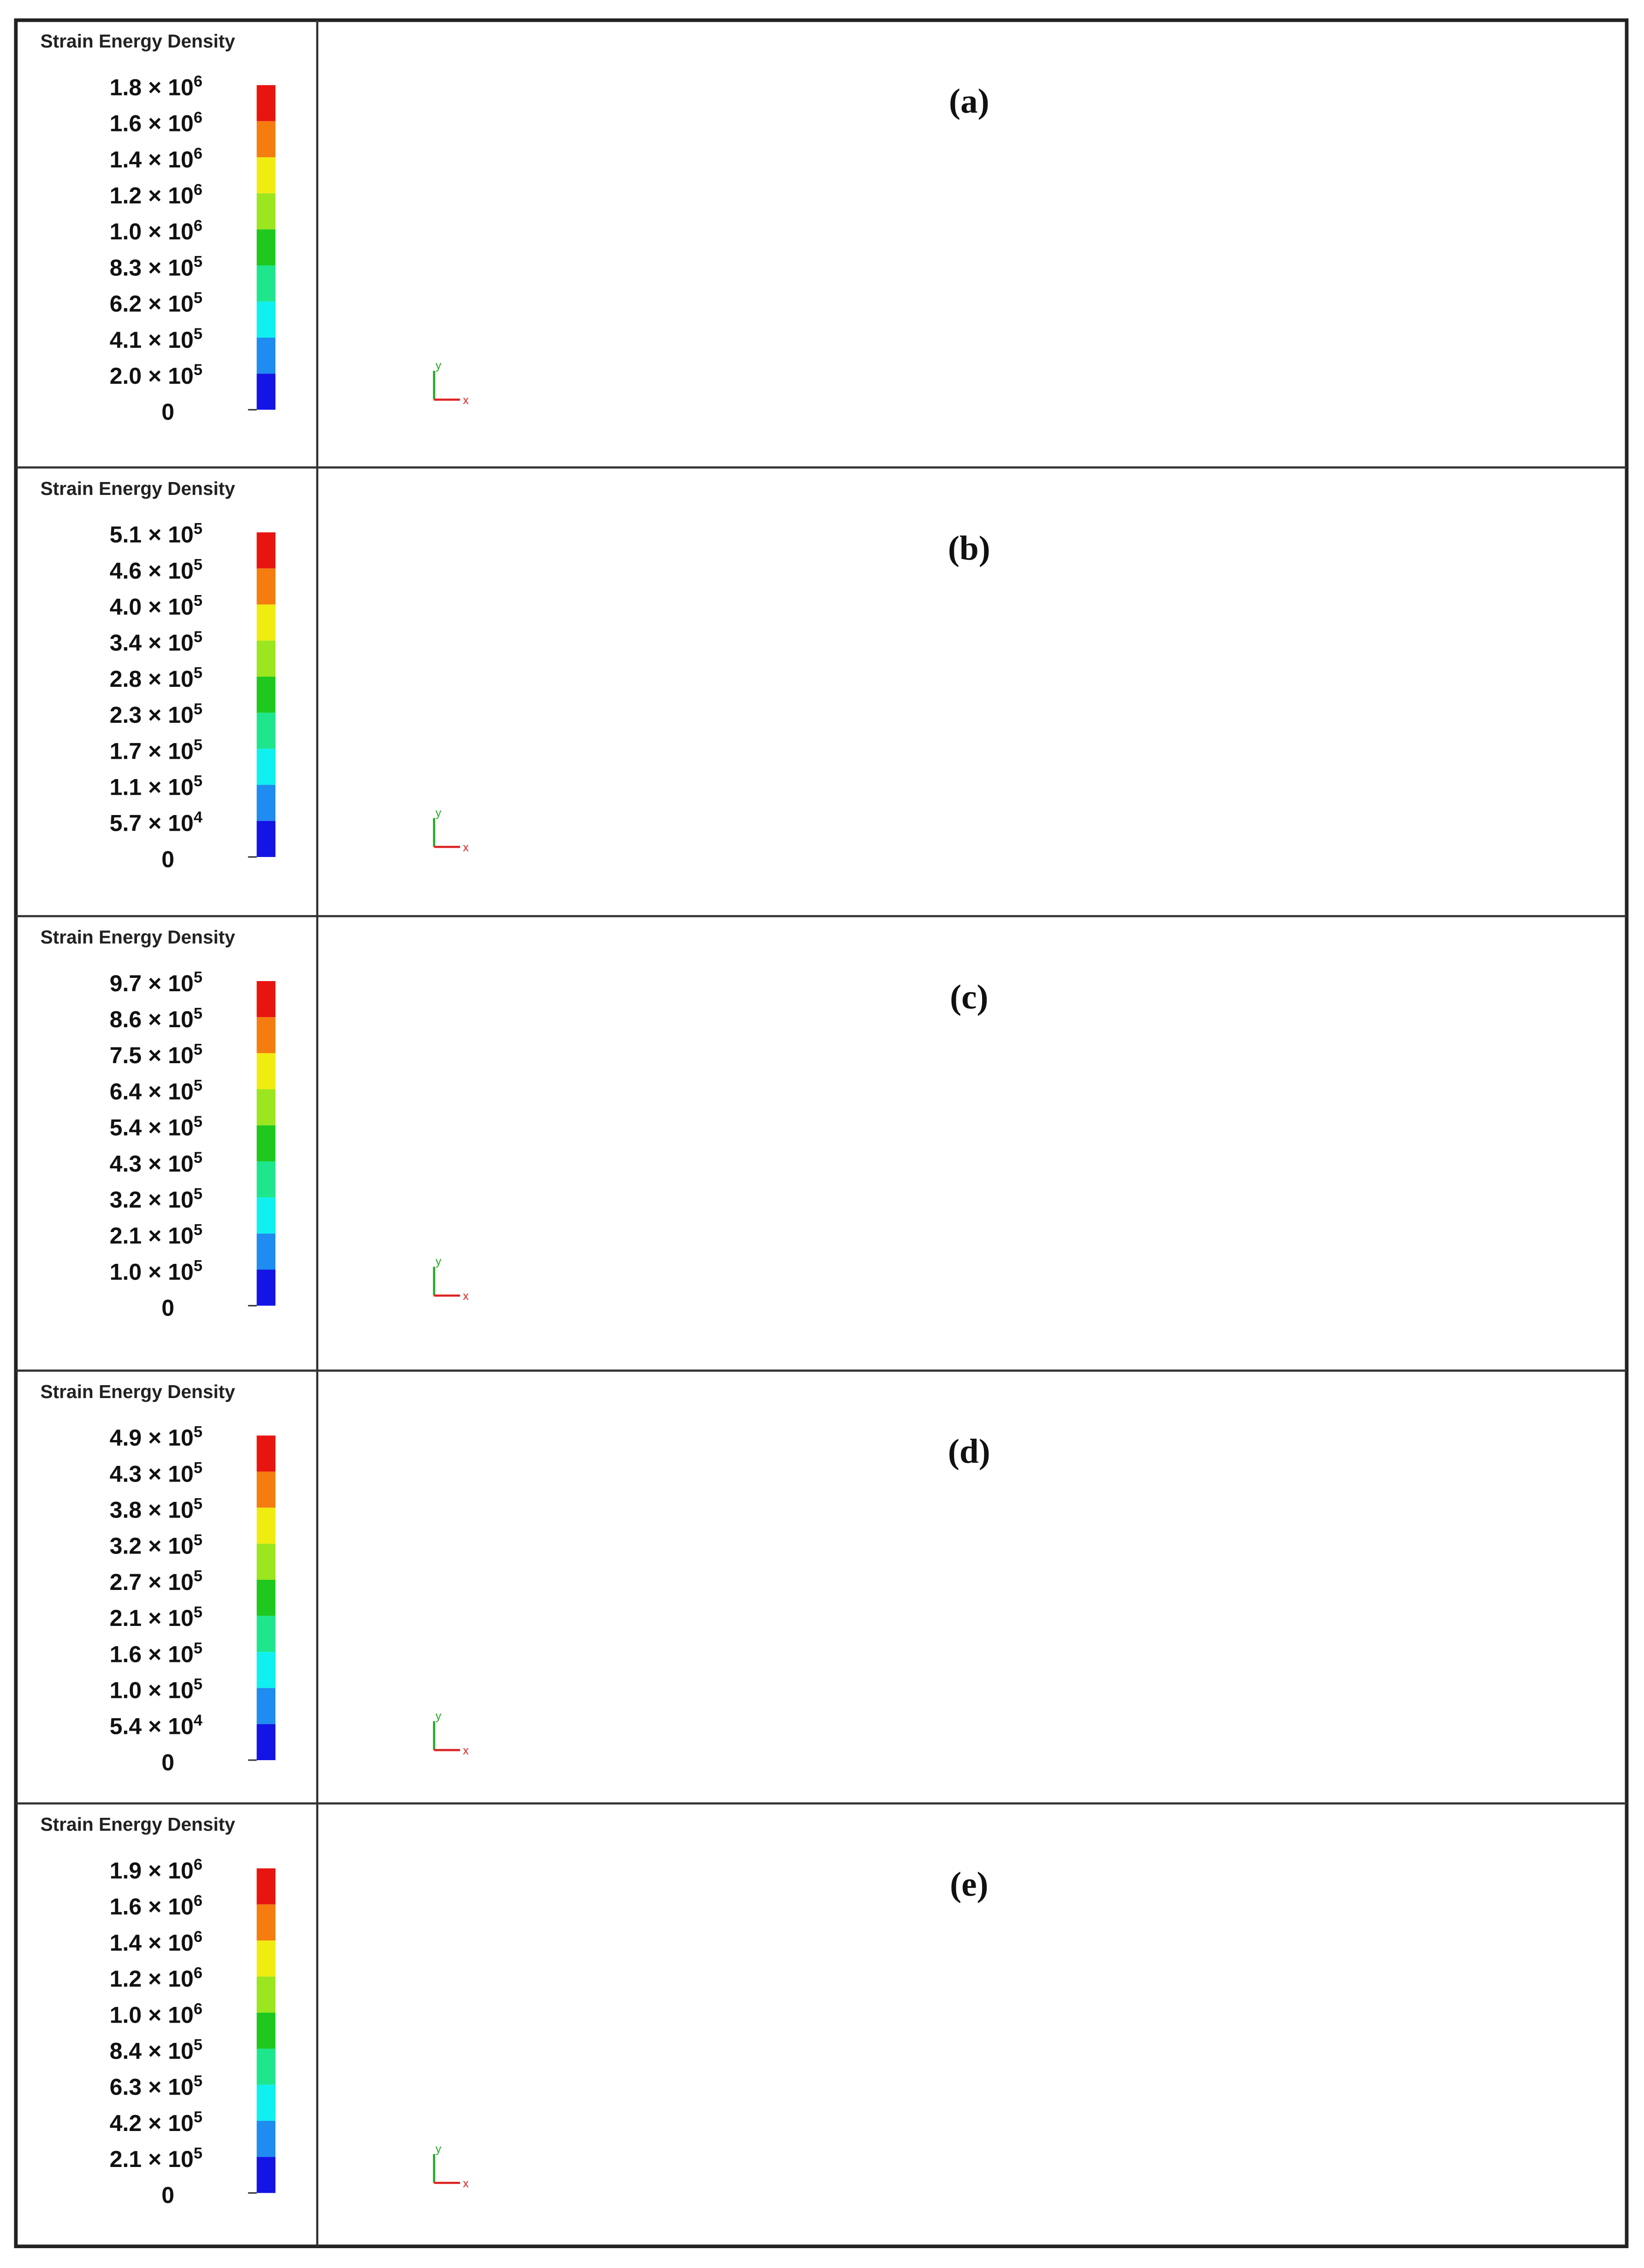 This screenshot has height=2268, width=1644. I want to click on legend-label: 5.4 × 104, so click(156, 1725).